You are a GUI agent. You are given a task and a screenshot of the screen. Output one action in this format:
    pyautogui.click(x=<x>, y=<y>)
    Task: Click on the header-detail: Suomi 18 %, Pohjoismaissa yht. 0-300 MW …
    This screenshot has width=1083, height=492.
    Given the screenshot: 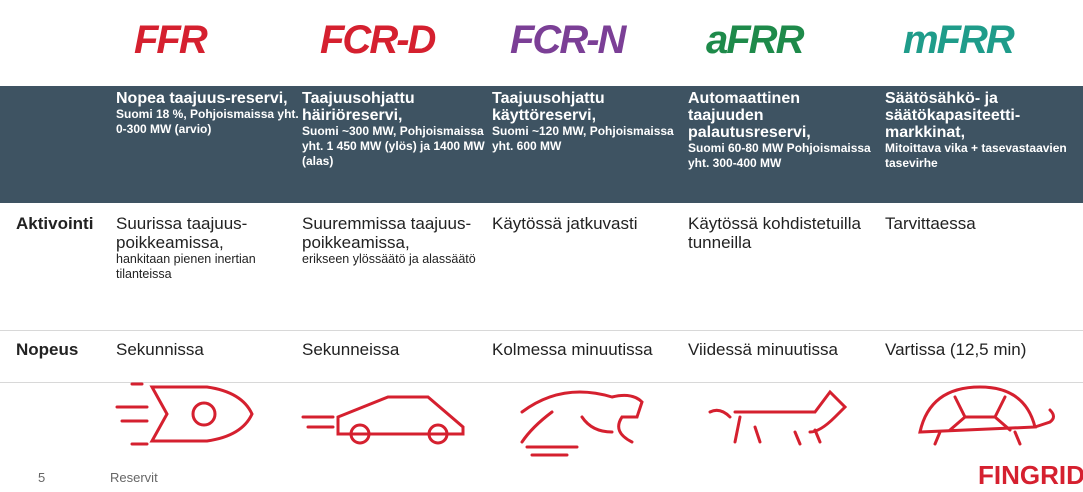 What is the action you would take?
    pyautogui.click(x=207, y=121)
    